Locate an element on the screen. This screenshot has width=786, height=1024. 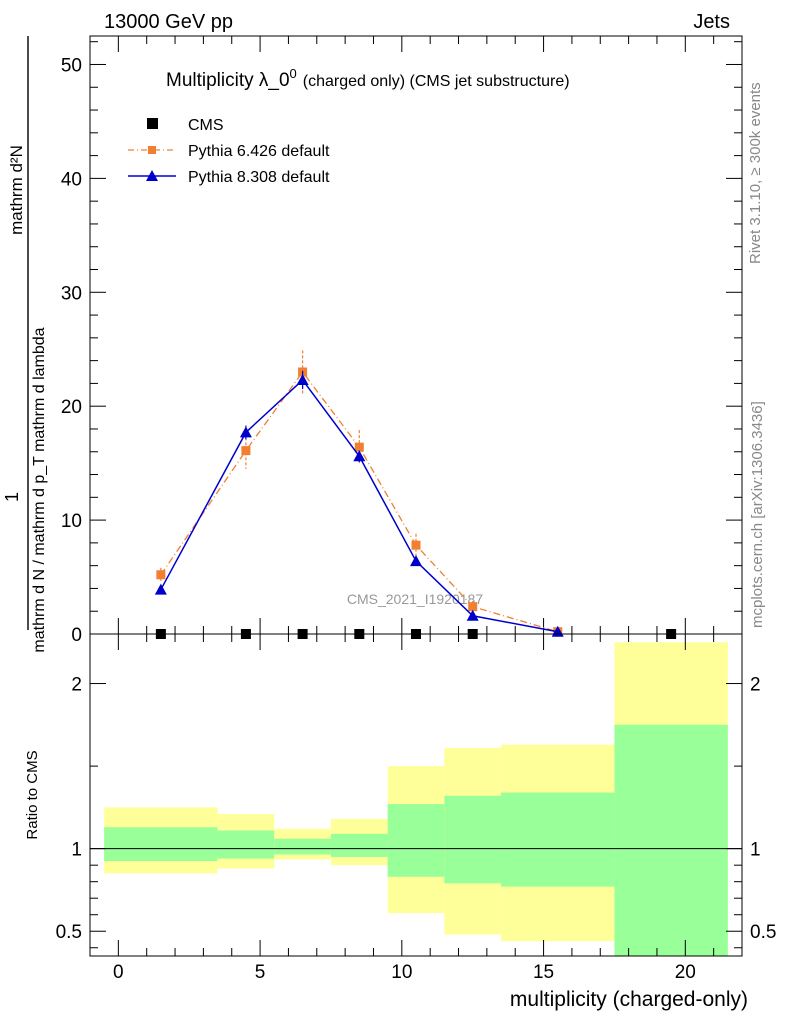
main-ytick-label: 10 is located at coordinates (71, 521).